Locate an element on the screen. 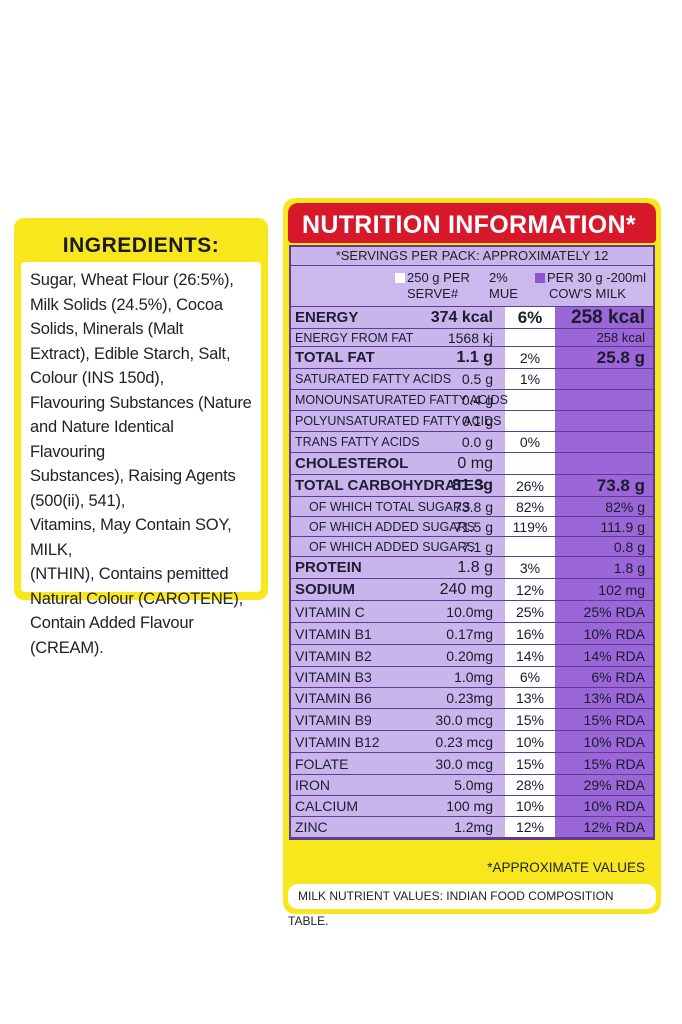  per-serve-value: 30.0 mcg is located at coordinates (464, 720).